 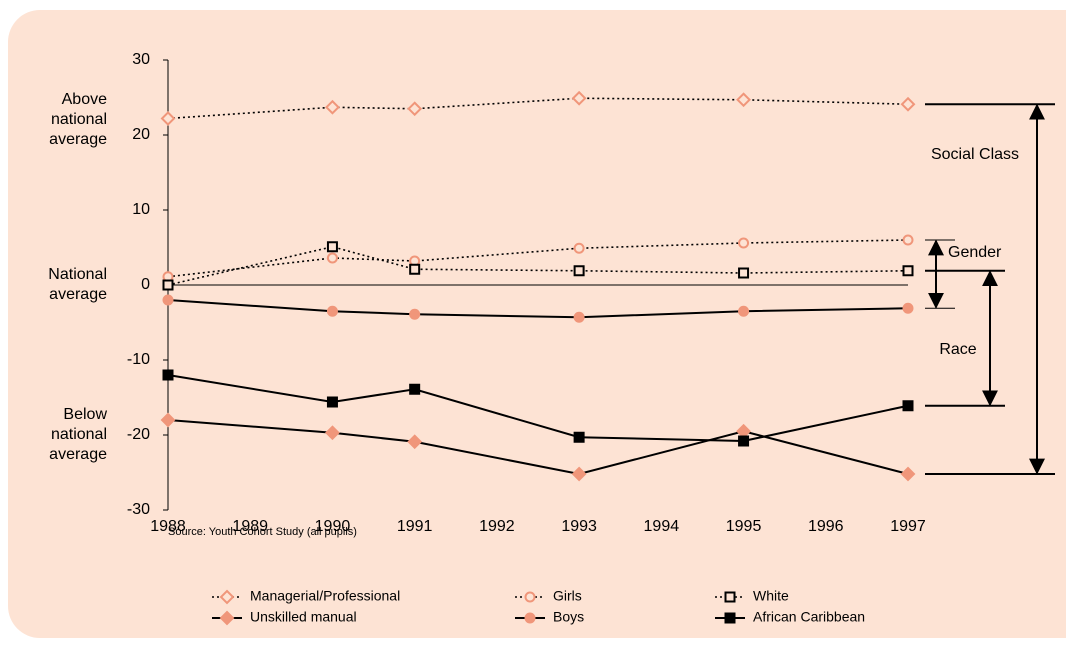 I want to click on y-tick-label: -30, so click(x=138, y=509).